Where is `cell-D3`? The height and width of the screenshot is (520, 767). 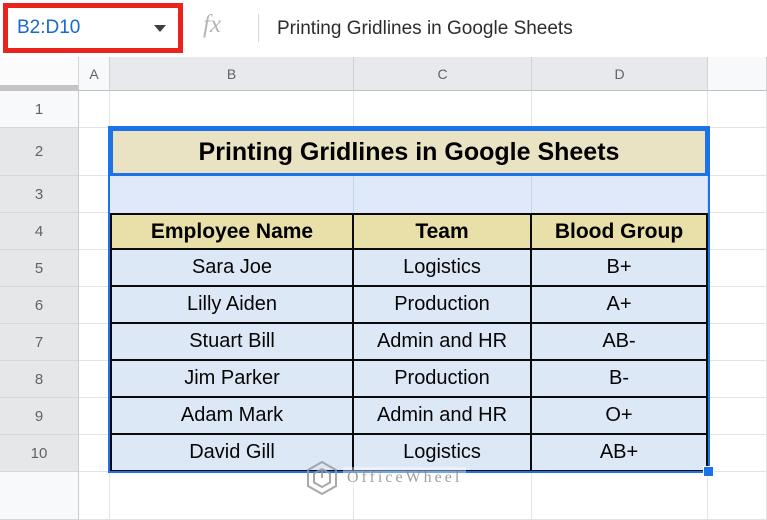
cell-D3 is located at coordinates (620, 194).